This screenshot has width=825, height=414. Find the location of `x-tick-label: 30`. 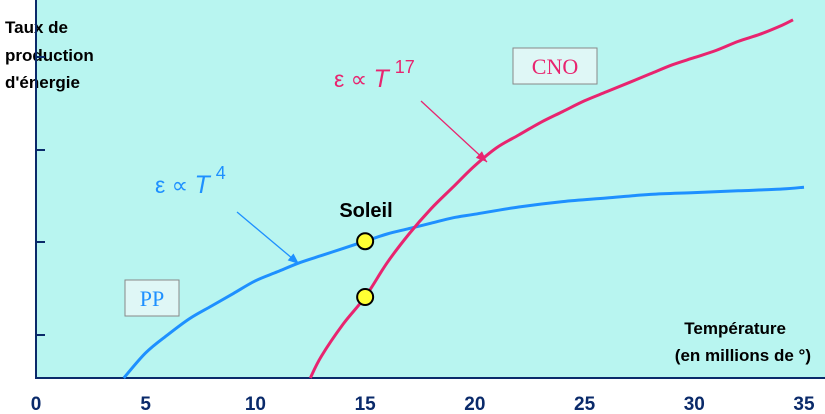

x-tick-label: 30 is located at coordinates (694, 404).